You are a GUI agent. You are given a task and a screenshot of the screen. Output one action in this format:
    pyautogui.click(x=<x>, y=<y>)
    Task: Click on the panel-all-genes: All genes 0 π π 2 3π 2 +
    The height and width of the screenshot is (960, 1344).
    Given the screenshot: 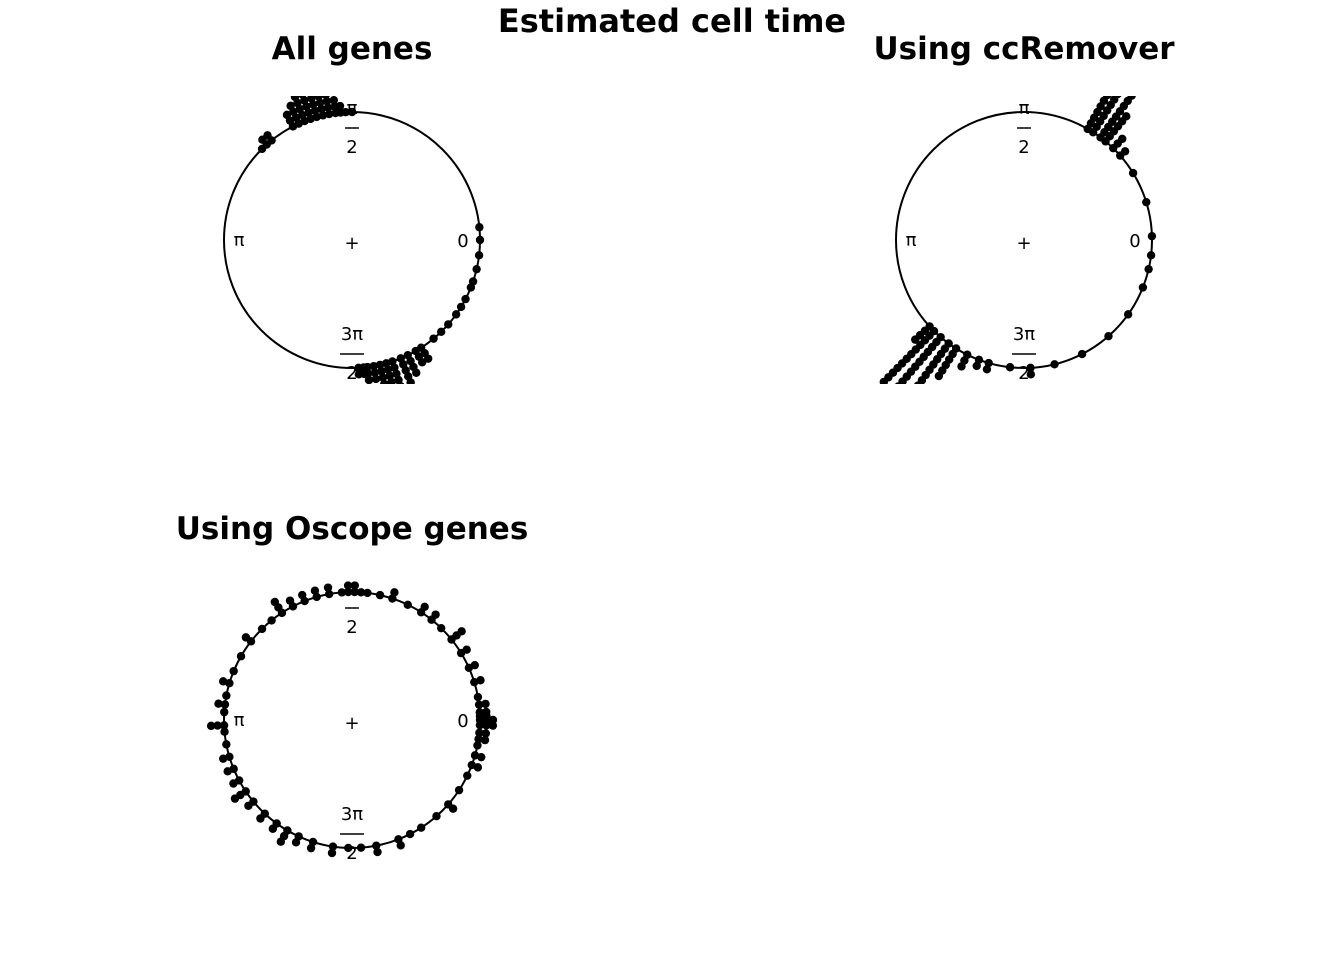 What is the action you would take?
    pyautogui.click(x=354, y=207)
    